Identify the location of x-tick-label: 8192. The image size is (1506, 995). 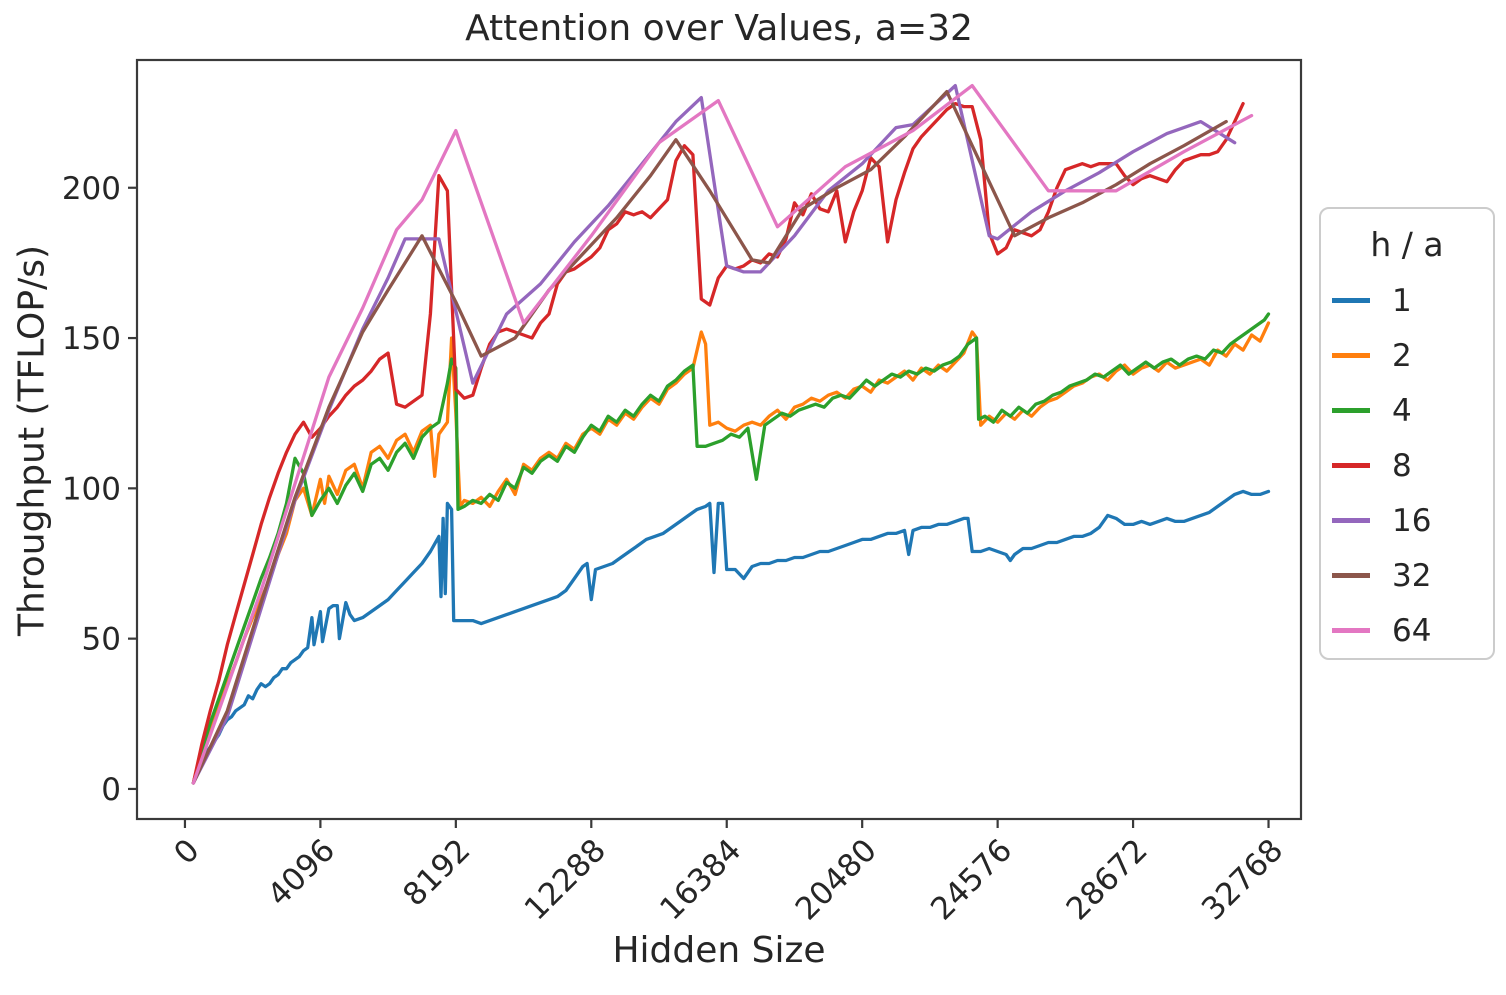
(436, 872).